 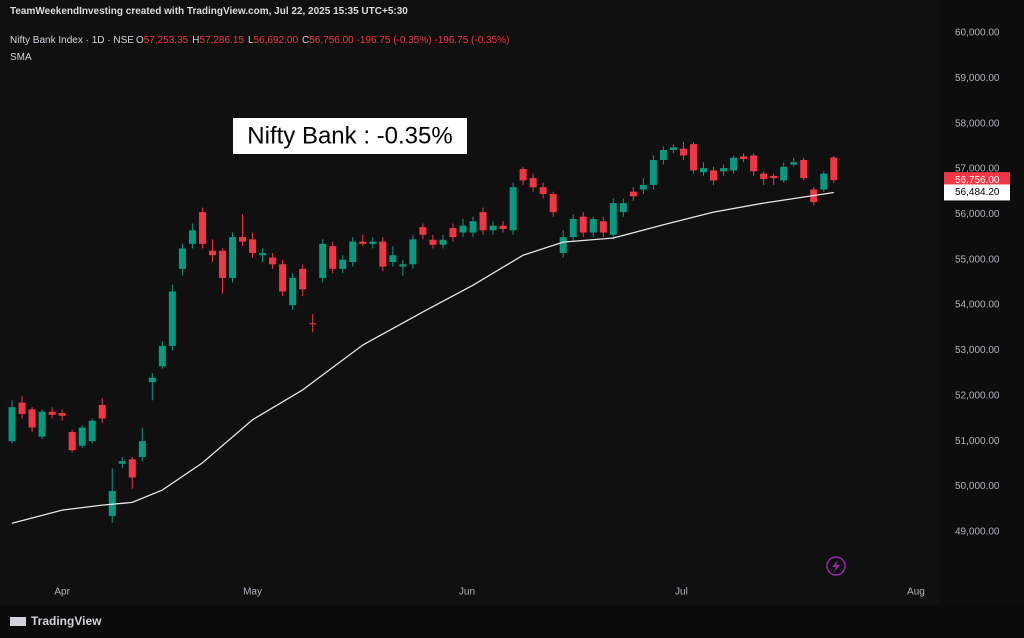 I want to click on y-tick-label: 54,000.00, so click(x=977, y=305).